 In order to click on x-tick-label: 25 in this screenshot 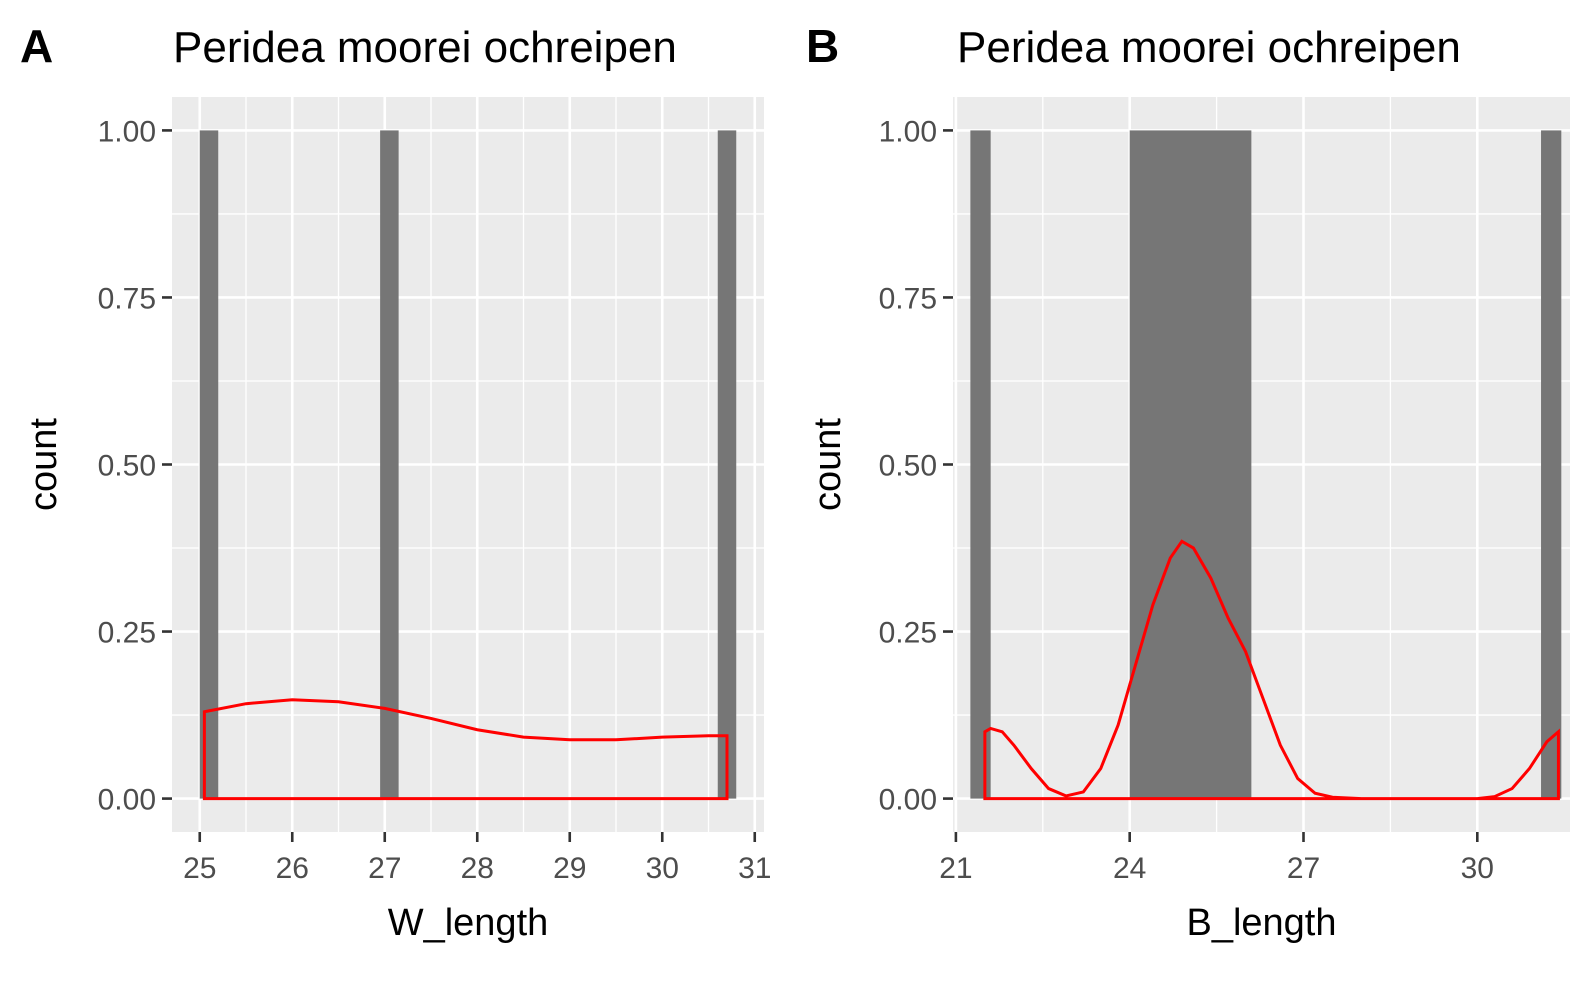, I will do `click(199, 868)`.